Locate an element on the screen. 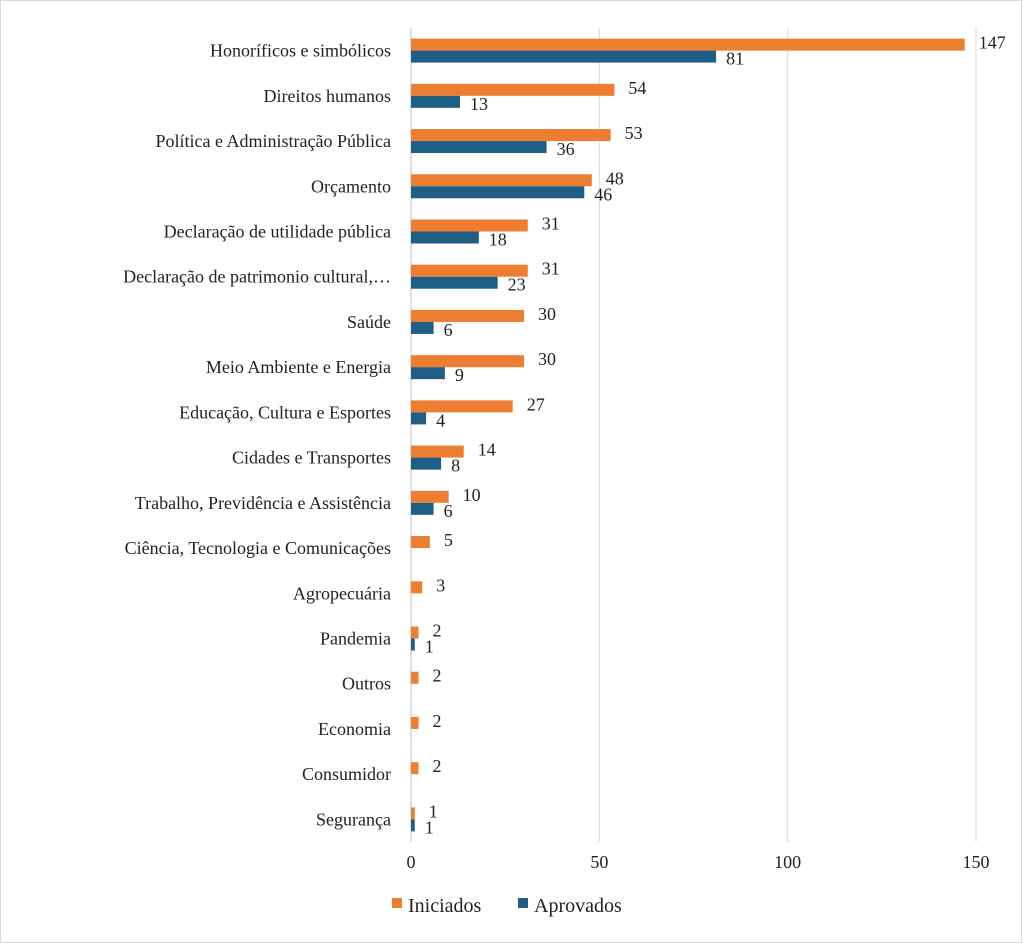 This screenshot has height=945, width=1024. category-label: Orçamento is located at coordinates (351, 186).